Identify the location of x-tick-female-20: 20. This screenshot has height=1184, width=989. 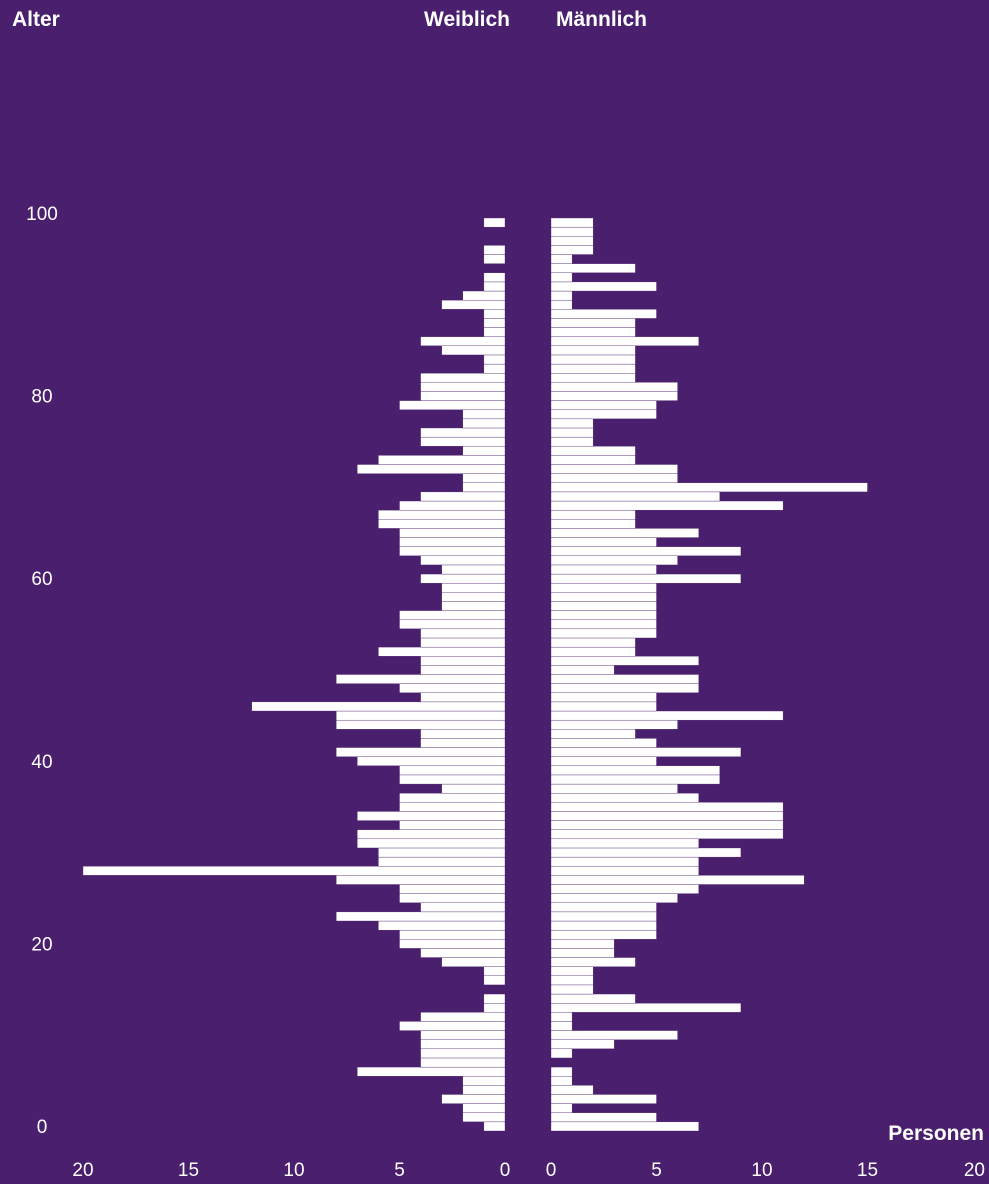
(82, 1170).